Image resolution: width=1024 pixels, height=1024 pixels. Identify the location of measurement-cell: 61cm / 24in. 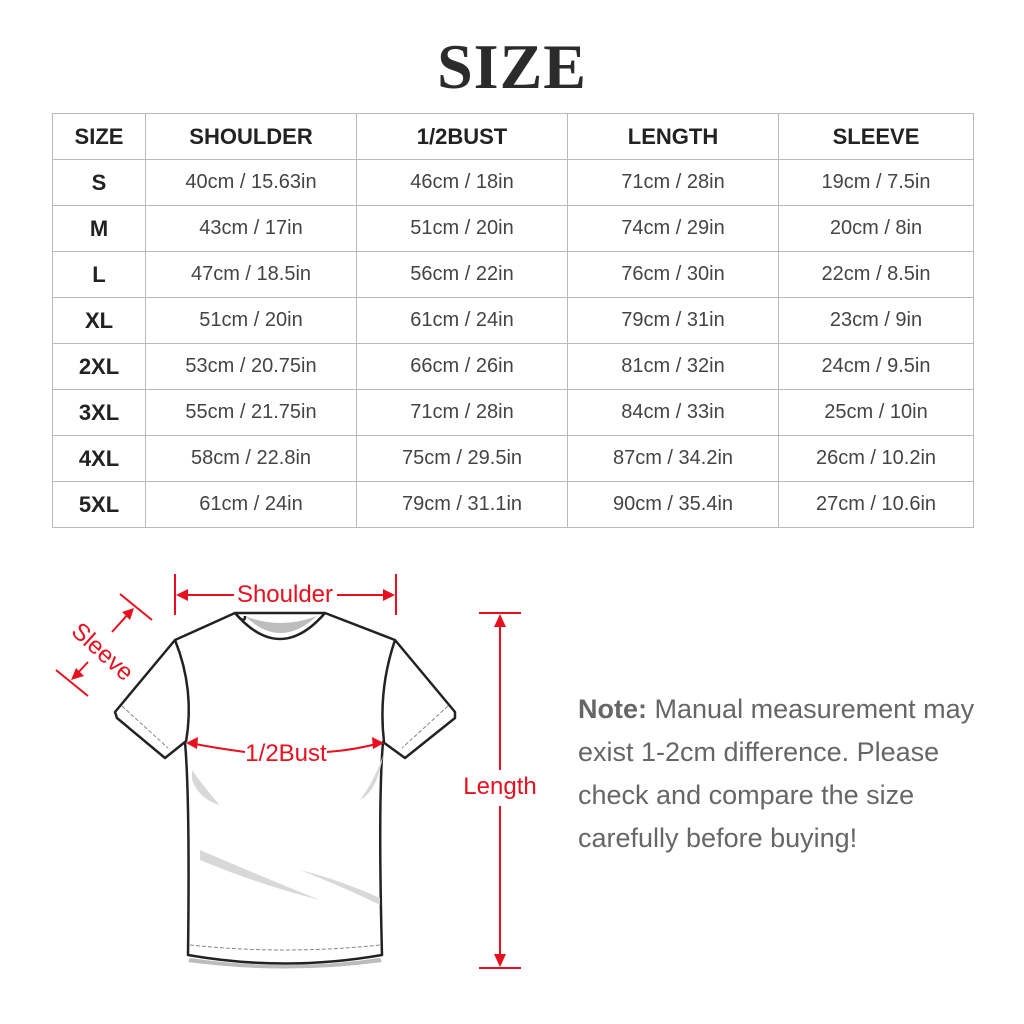
(251, 504).